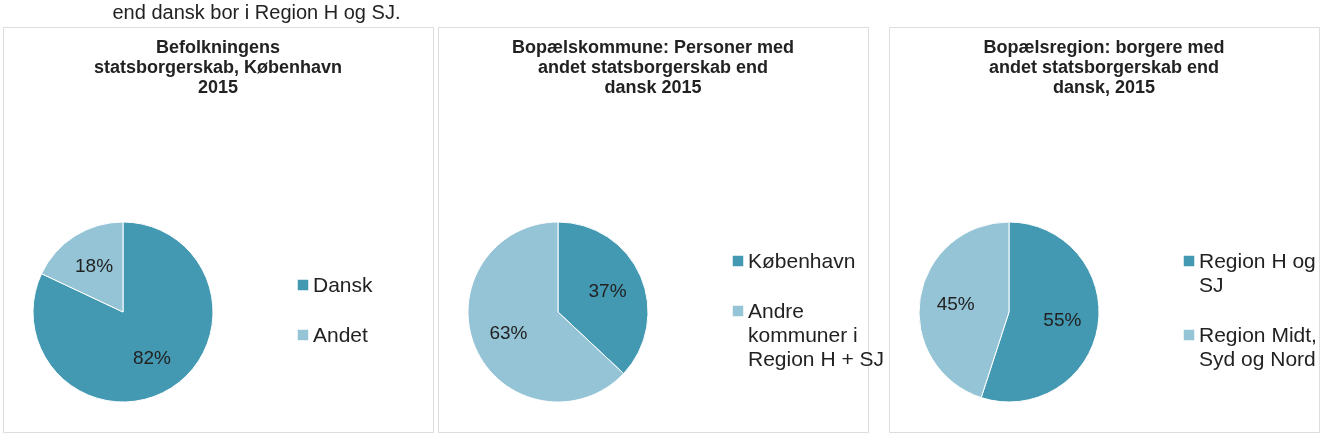 The image size is (1342, 443). I want to click on legend-label: Region H og SJ, so click(1257, 272).